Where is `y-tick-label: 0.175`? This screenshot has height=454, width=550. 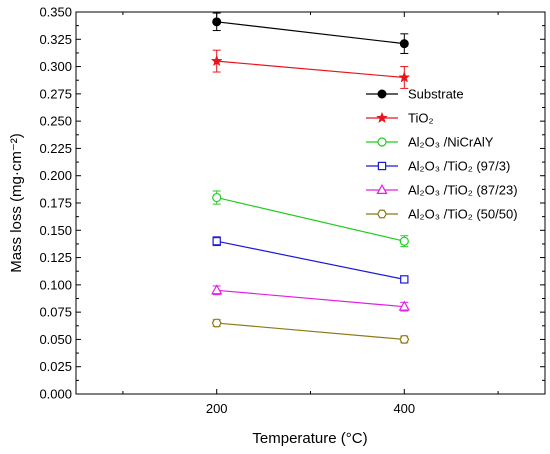 y-tick-label: 0.175 is located at coordinates (55, 203).